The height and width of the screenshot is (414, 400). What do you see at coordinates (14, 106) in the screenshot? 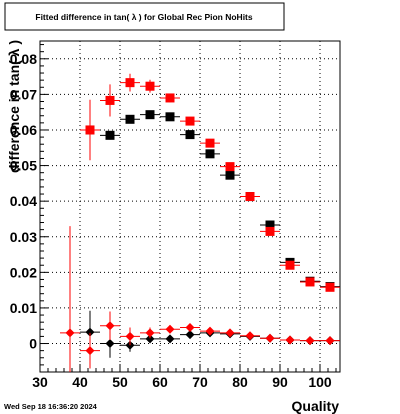
I see `y-axis-title: difference in tan( λ )` at bounding box center [14, 106].